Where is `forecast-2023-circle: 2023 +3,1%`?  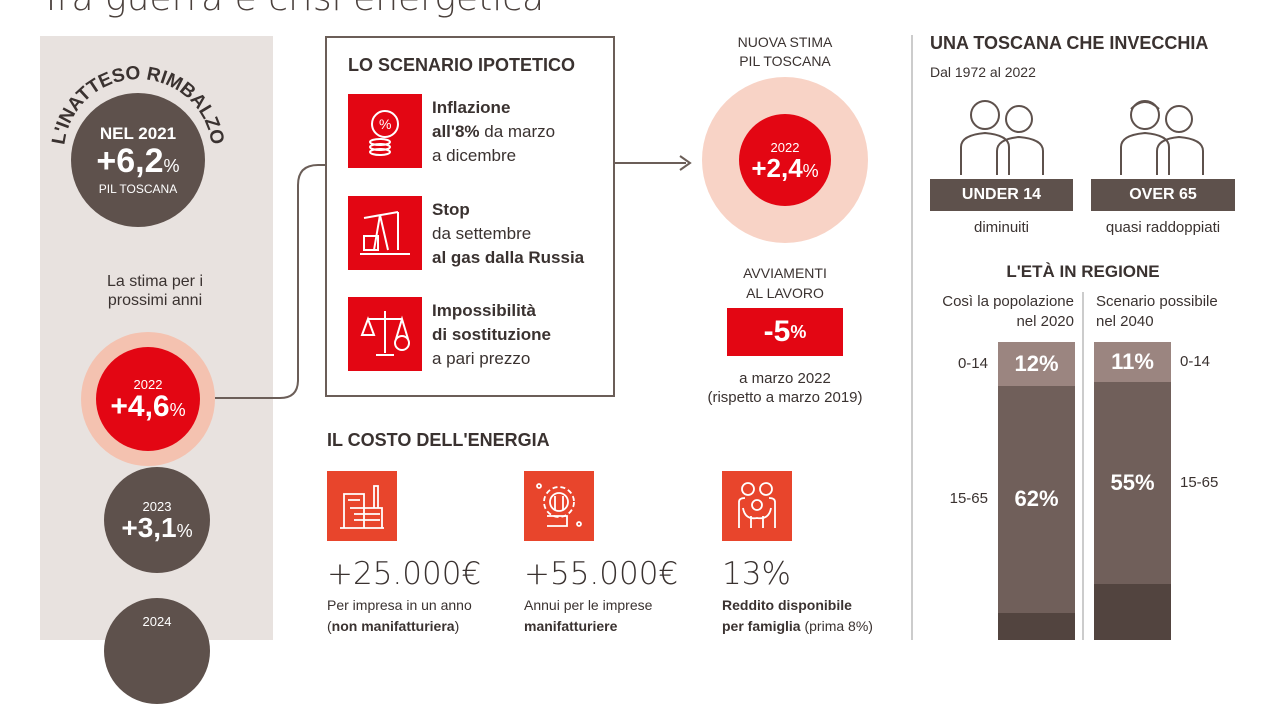 forecast-2023-circle: 2023 +3,1% is located at coordinates (157, 520).